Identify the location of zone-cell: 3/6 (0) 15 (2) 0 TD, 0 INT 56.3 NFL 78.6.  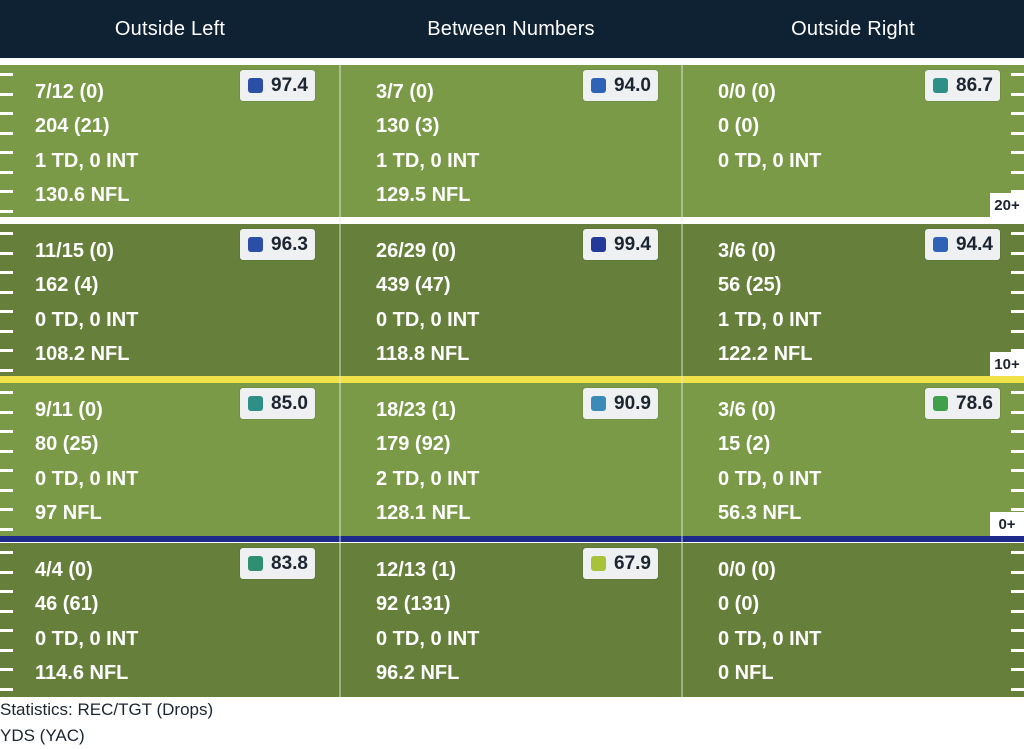
(853, 459).